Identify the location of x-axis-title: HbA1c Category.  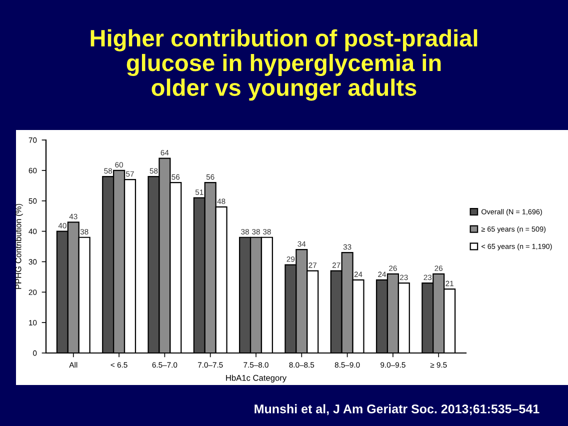
(256, 378).